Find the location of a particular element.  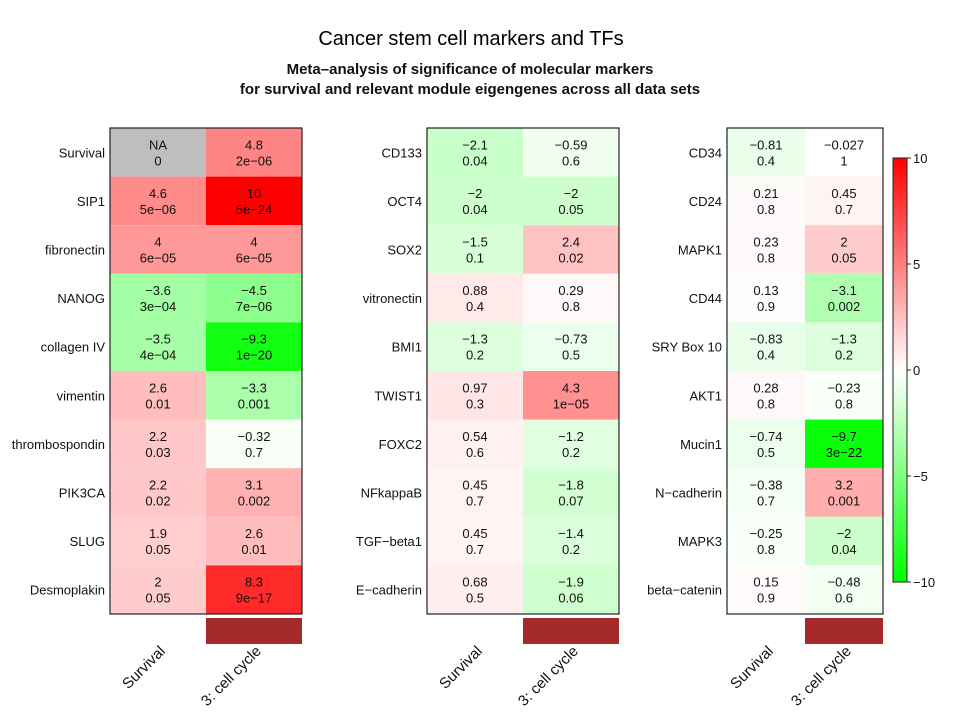

color-scale-legend: 10 5 0 −5 −10 is located at coordinates (913, 370).